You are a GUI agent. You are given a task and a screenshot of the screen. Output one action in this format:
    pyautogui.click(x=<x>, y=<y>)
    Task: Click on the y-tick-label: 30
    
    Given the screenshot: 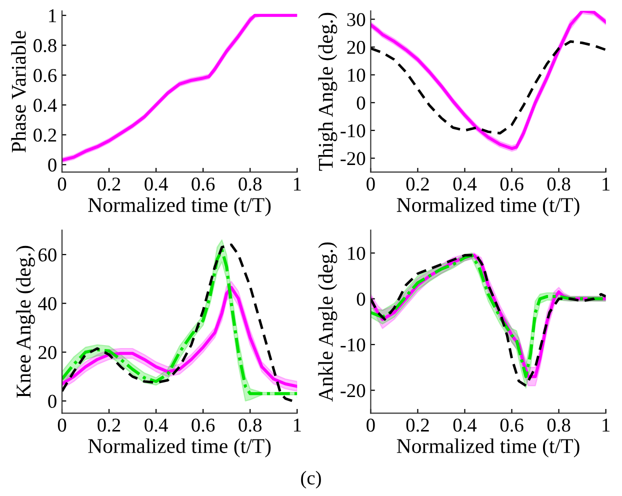 What is the action you would take?
    pyautogui.click(x=356, y=19)
    